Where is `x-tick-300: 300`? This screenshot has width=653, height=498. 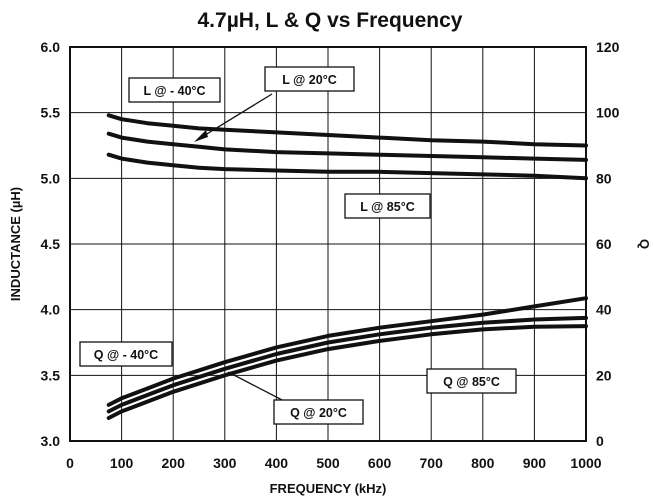
x-tick-300: 300 is located at coordinates (225, 463).